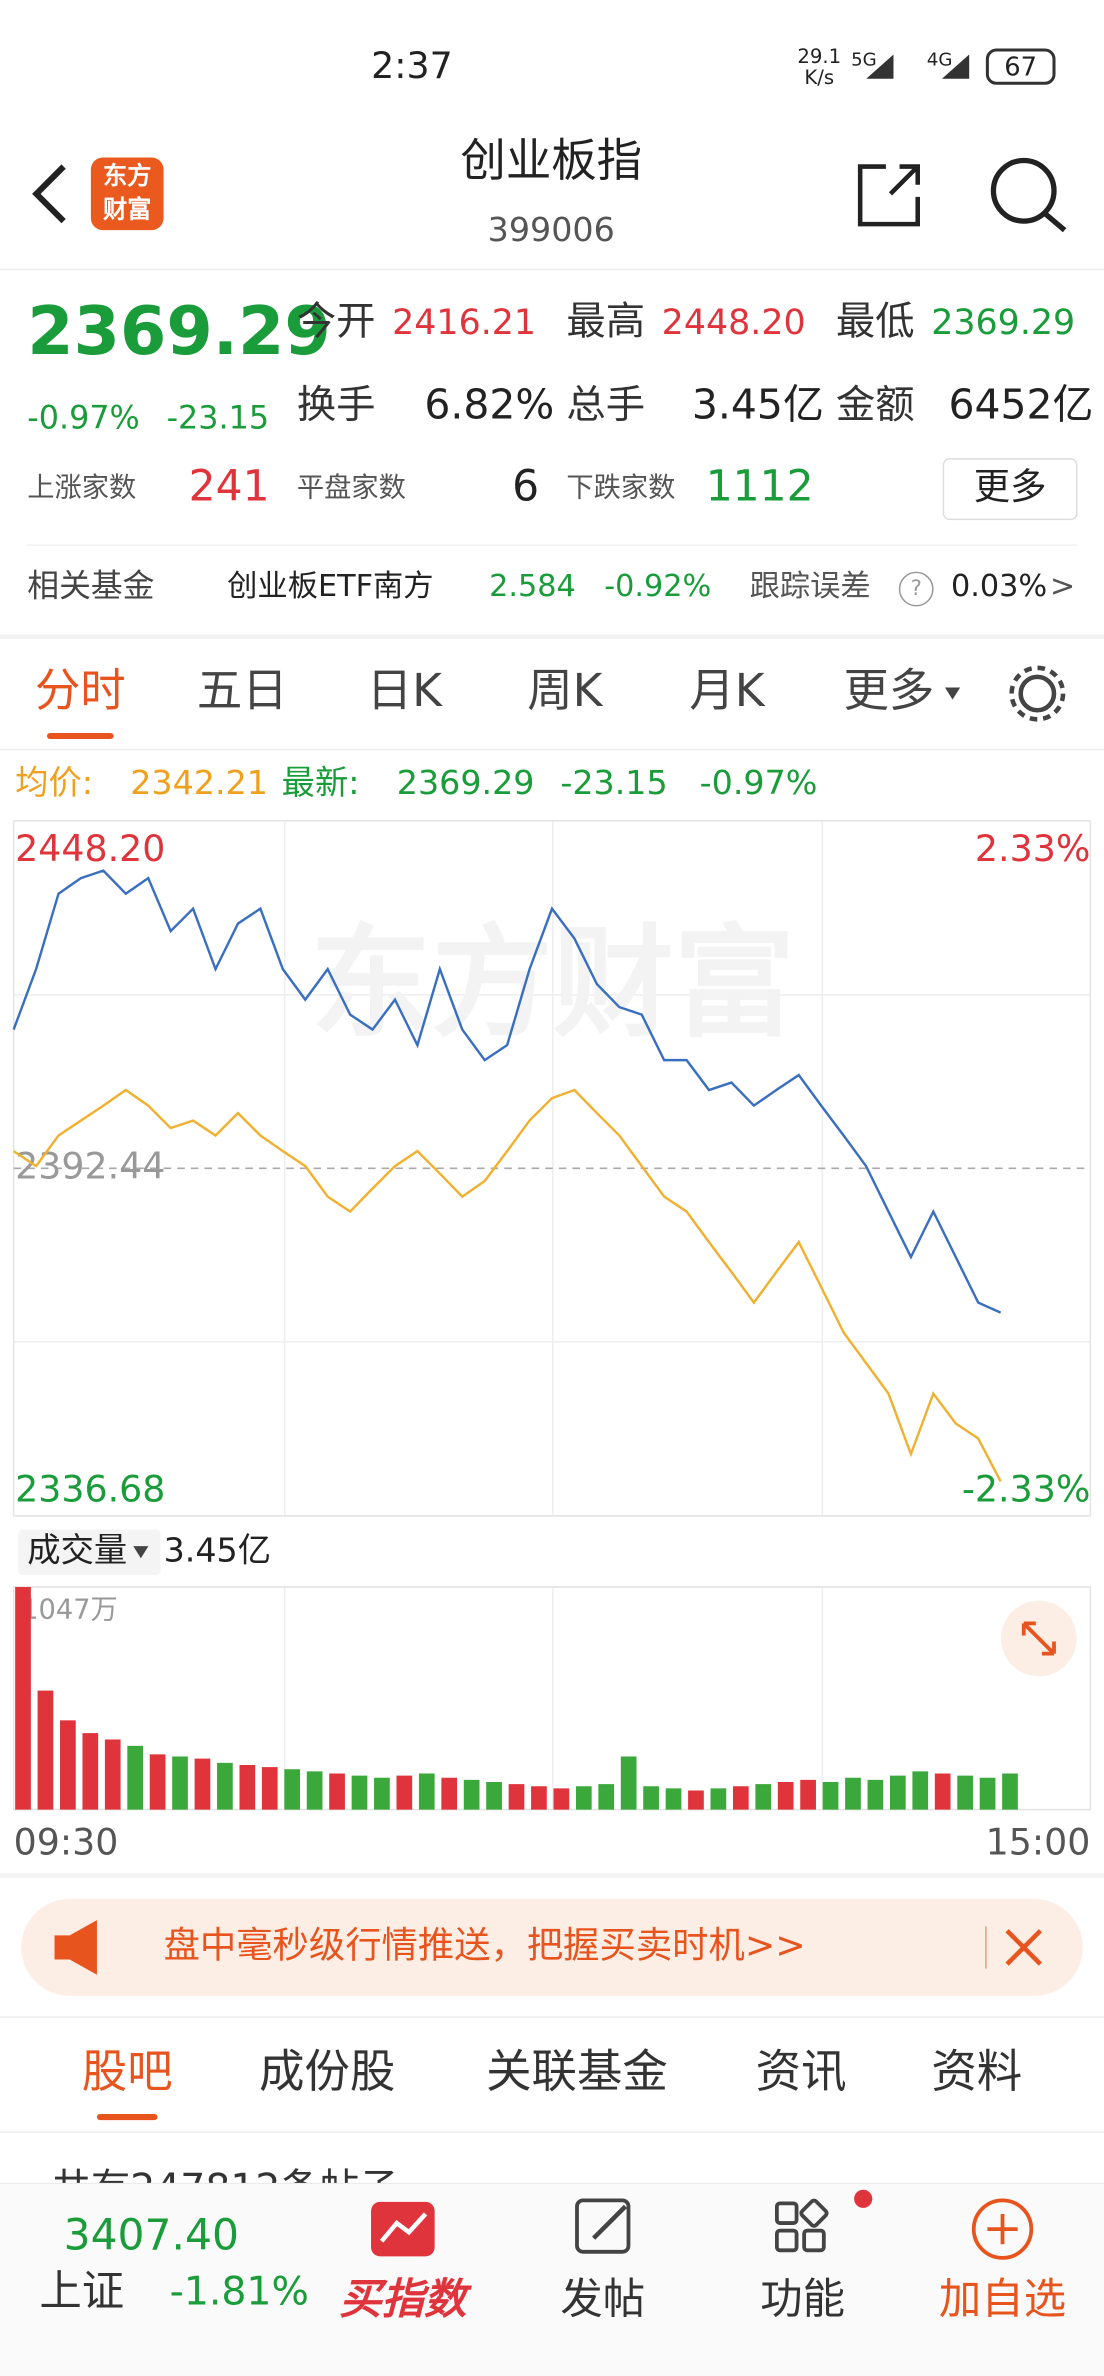 This screenshot has width=1104, height=2376. I want to click on more-button-label: 更多, so click(1010, 486).